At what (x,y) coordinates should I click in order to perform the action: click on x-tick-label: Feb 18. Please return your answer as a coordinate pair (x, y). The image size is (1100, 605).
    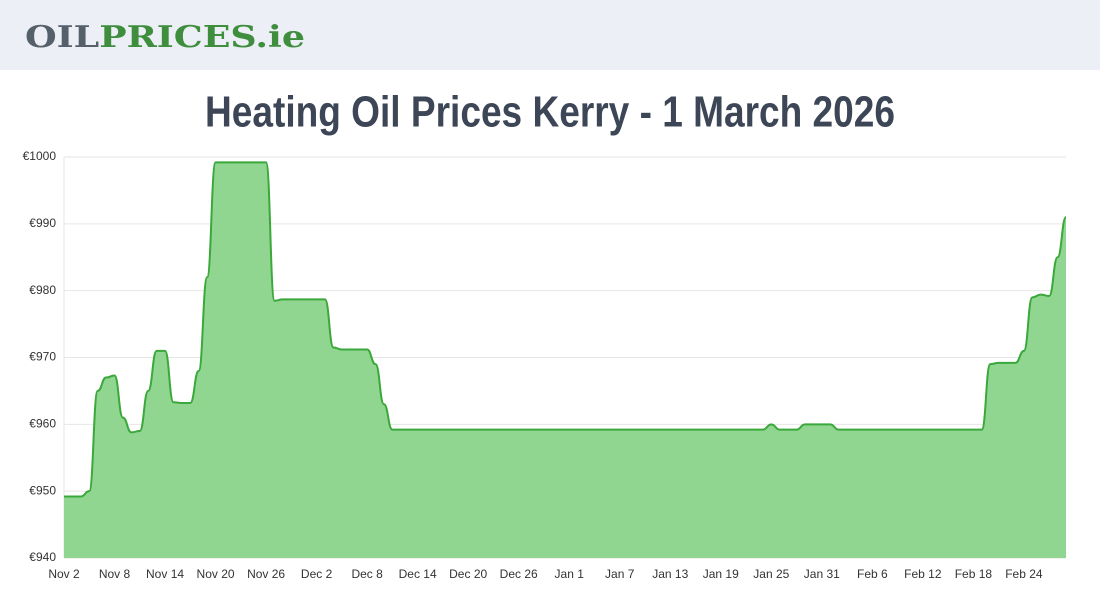
    Looking at the image, I should click on (974, 574).